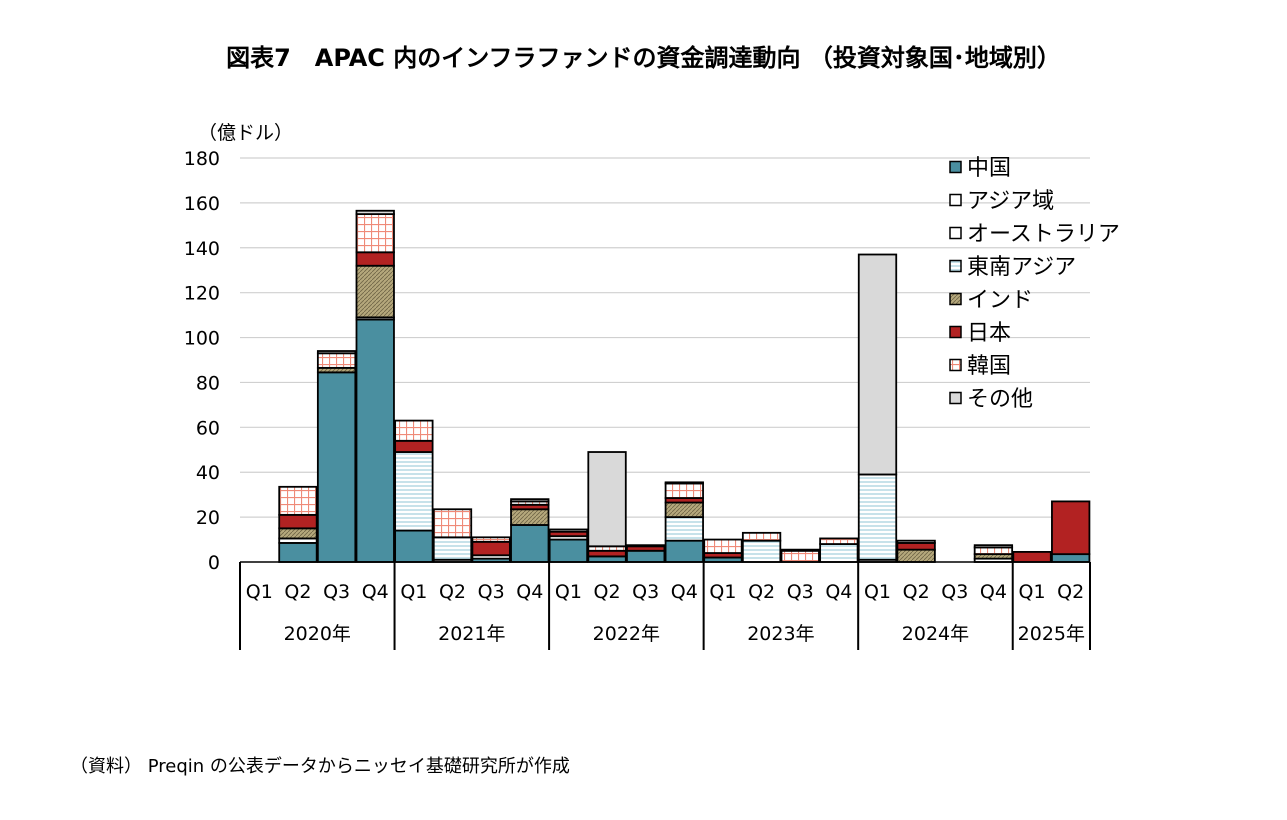 Image resolution: width=1287 pixels, height=820 pixels. What do you see at coordinates (955, 167) in the screenshot?
I see `legend-swatch-china` at bounding box center [955, 167].